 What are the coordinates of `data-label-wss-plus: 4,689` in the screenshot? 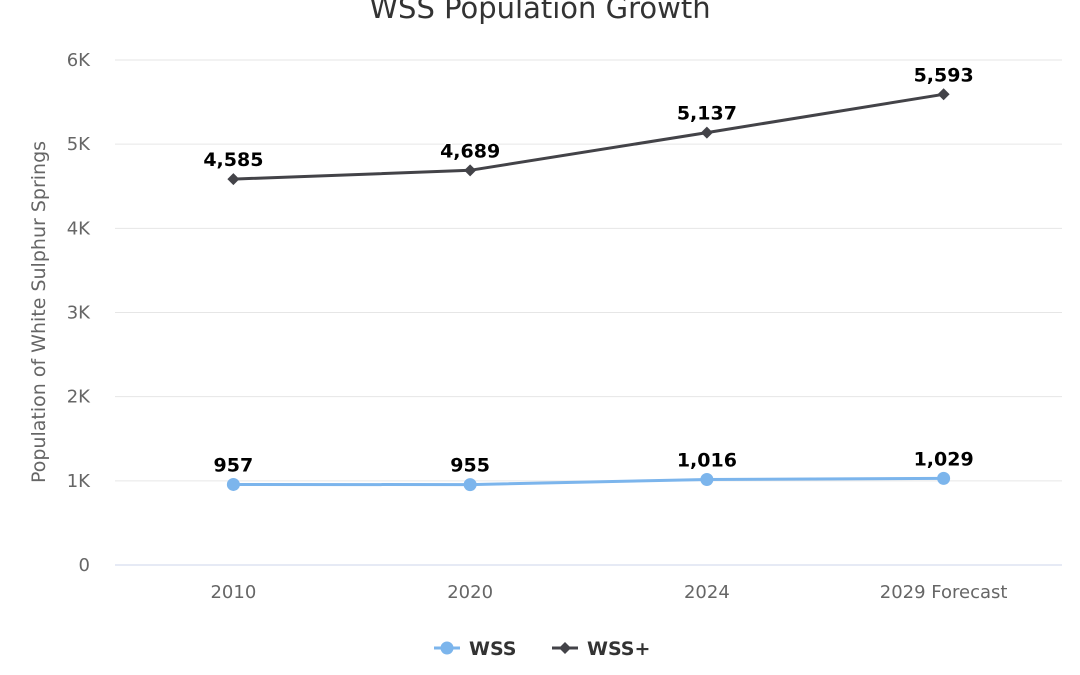 It's located at (470, 151).